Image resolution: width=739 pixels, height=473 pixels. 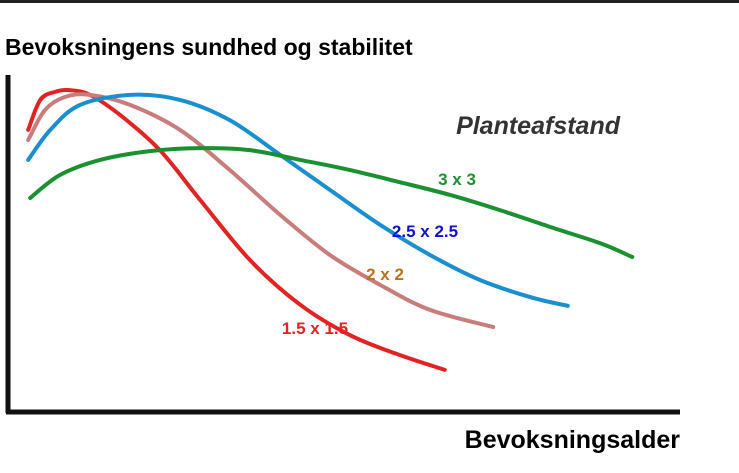 What do you see at coordinates (315, 328) in the screenshot?
I see `series-label: 1.5 x 1.5` at bounding box center [315, 328].